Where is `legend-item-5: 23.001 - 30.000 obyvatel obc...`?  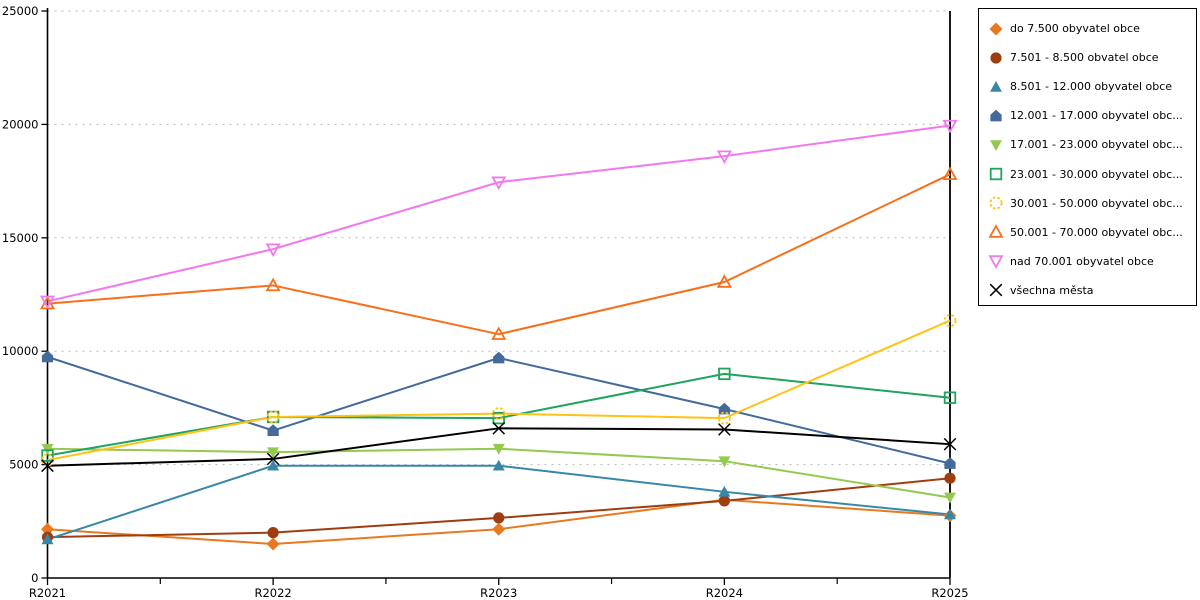 legend-item-5: 23.001 - 30.000 obyvatel obc... is located at coordinates (1092, 173).